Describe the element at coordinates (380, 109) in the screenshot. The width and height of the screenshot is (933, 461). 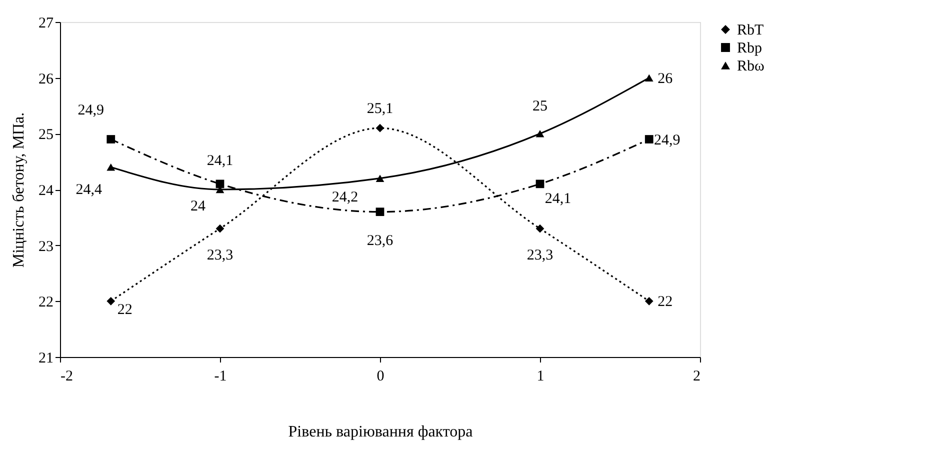
I see `data-label: 25,1` at that location.